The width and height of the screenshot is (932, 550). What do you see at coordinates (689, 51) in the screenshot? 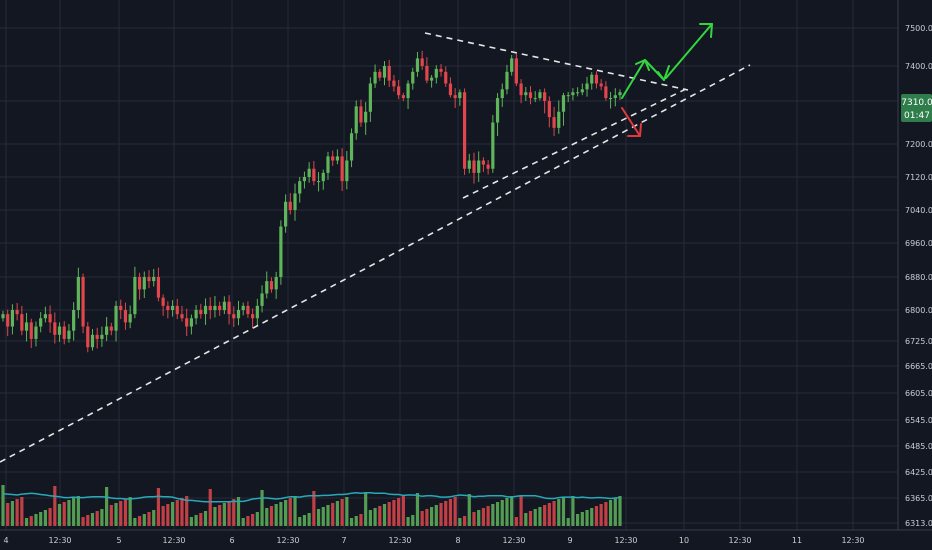
I see `arrow-breakout-path` at bounding box center [689, 51].